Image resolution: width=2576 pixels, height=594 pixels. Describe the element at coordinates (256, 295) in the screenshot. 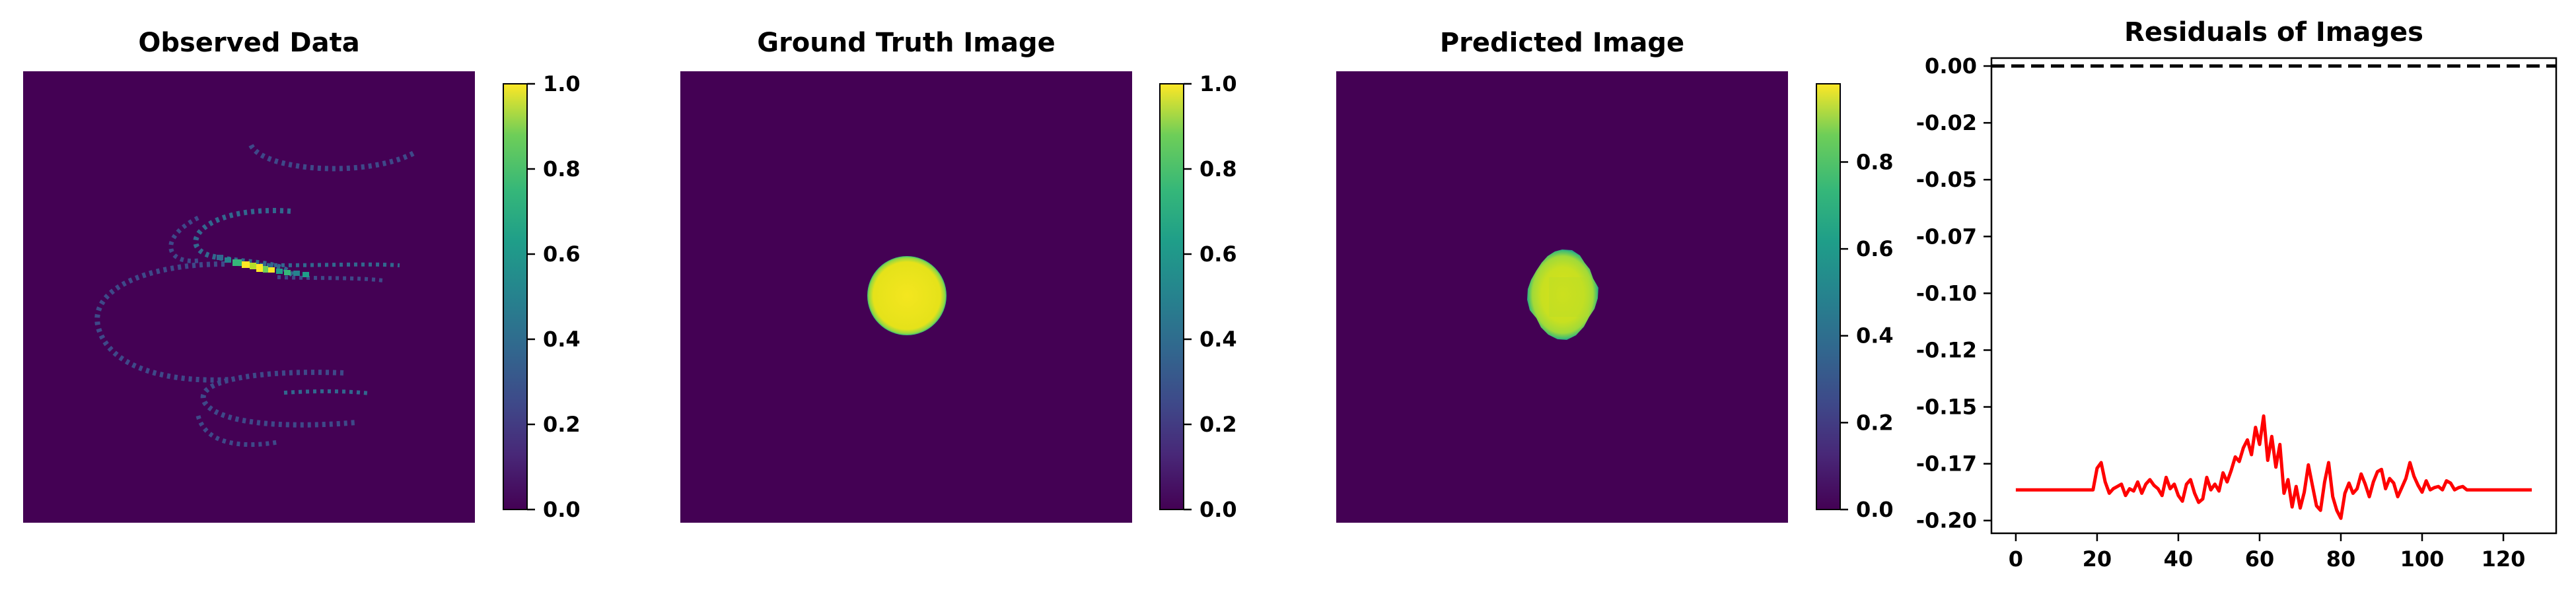

I see `observed-traces` at that location.